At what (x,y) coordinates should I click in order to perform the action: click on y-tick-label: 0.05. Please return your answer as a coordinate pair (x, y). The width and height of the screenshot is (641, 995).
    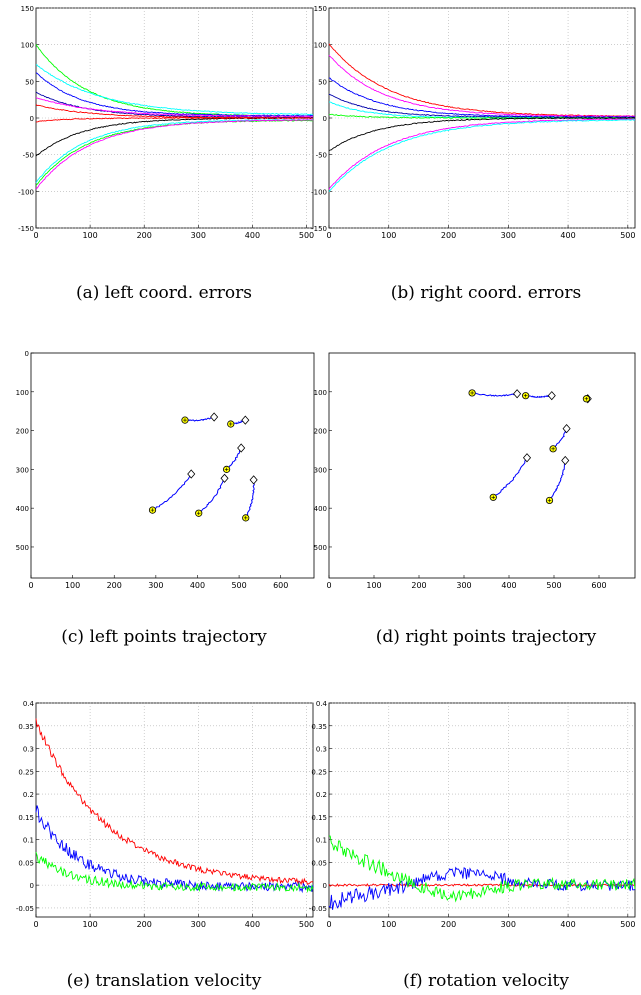
    Looking at the image, I should click on (319, 863).